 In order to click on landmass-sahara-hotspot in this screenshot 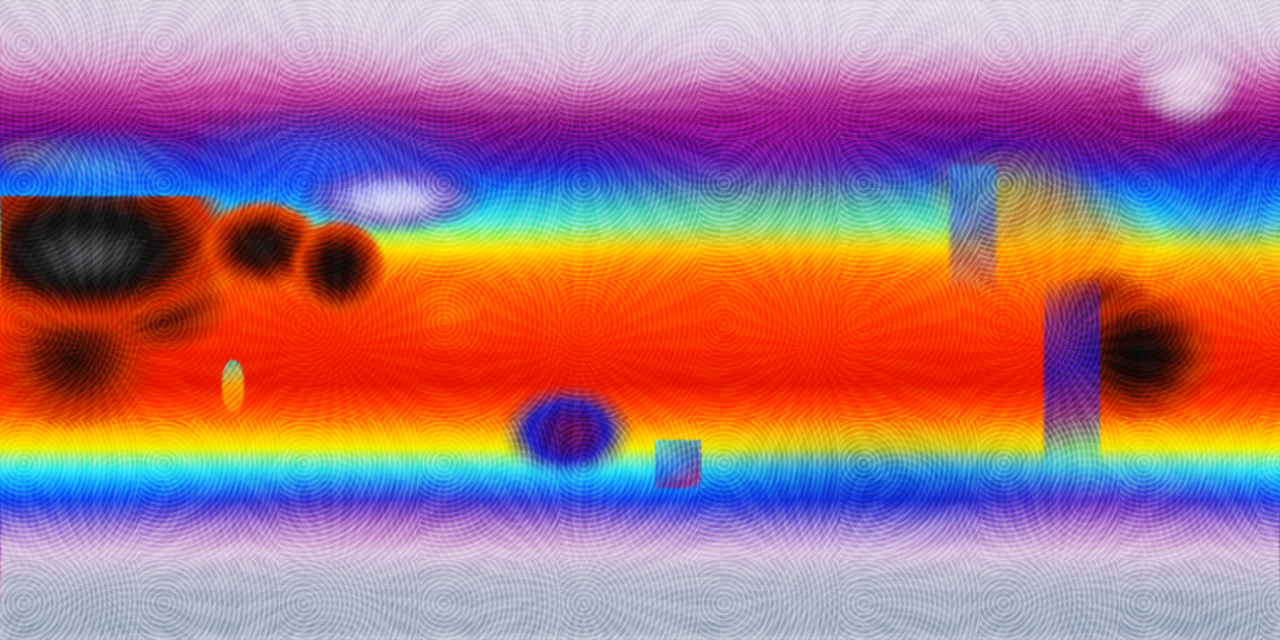, I will do `click(100, 255)`.